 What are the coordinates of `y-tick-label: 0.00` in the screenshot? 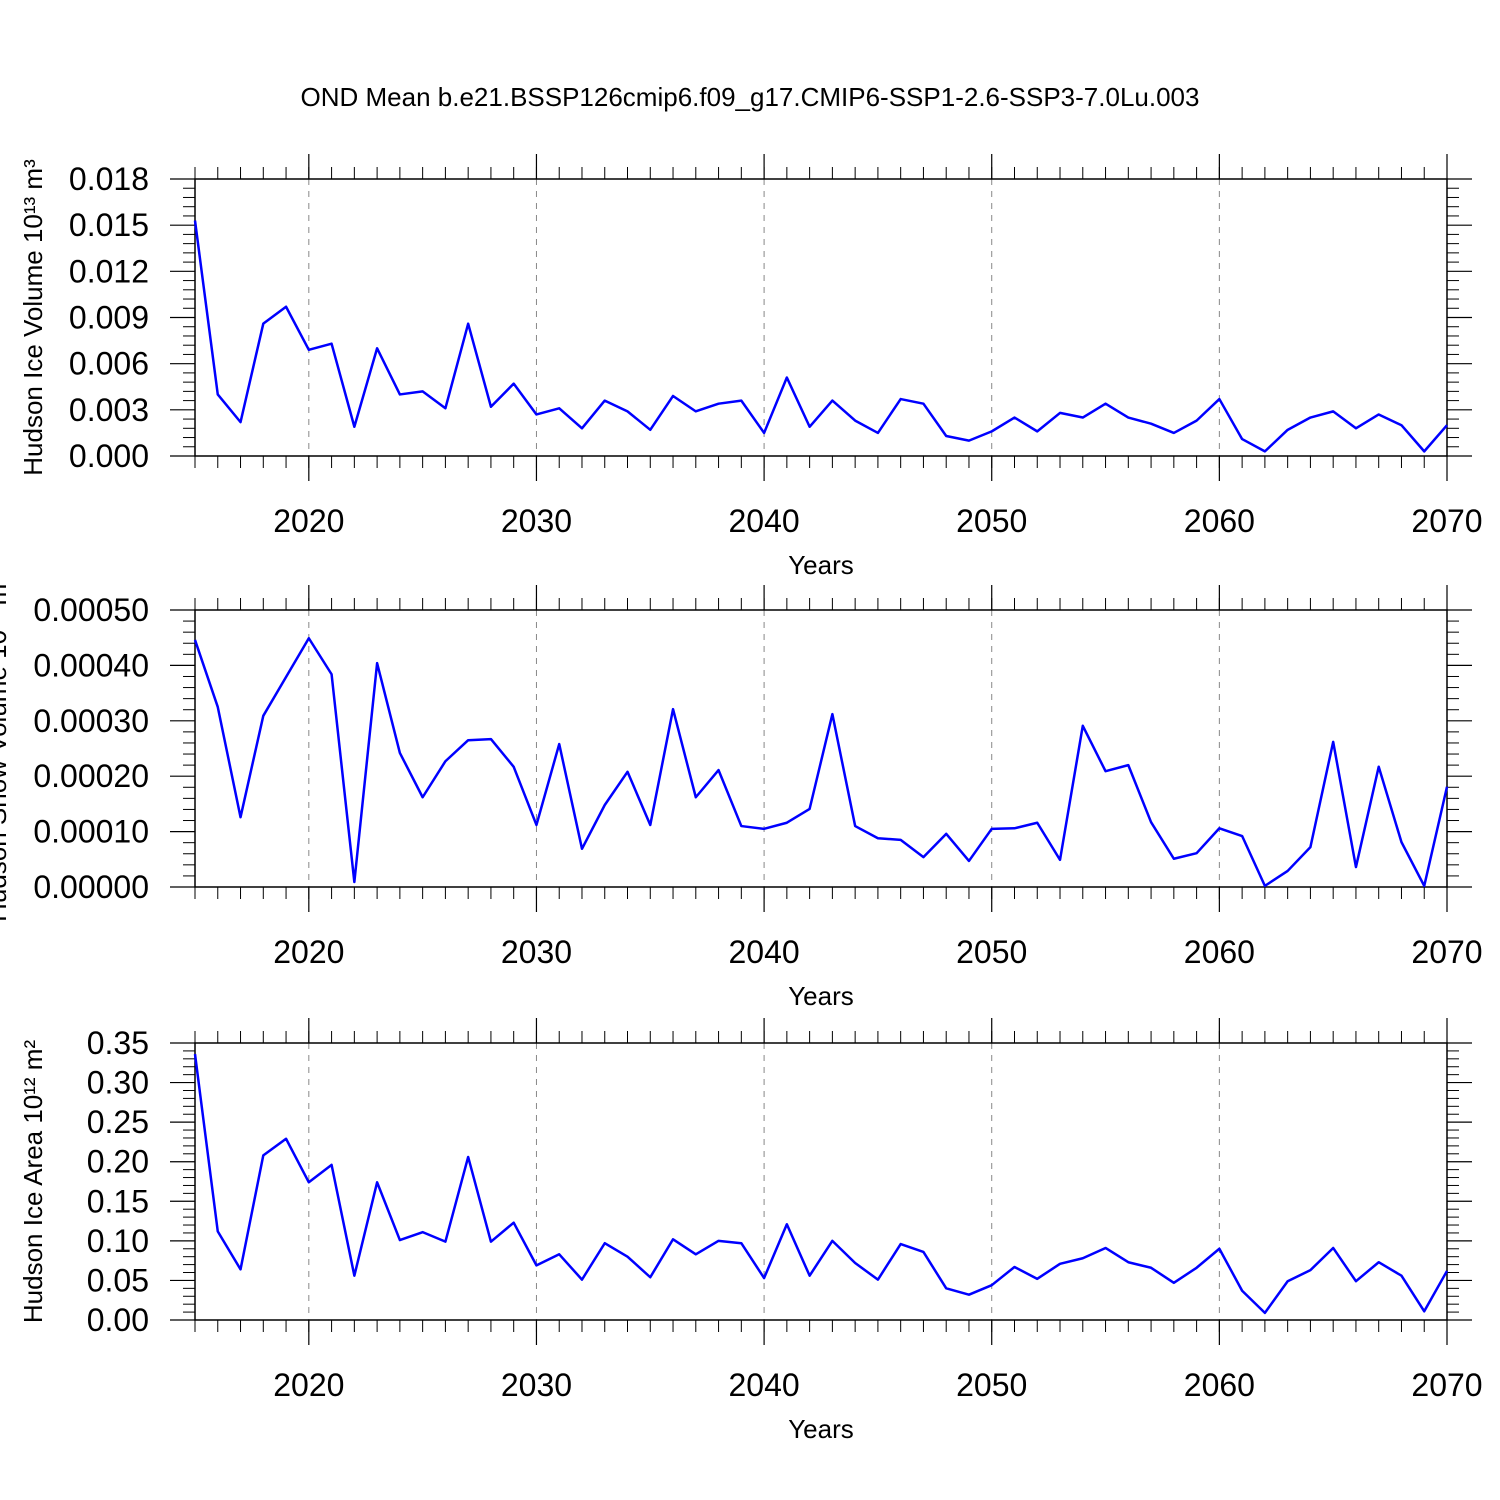 It's located at (118, 1320).